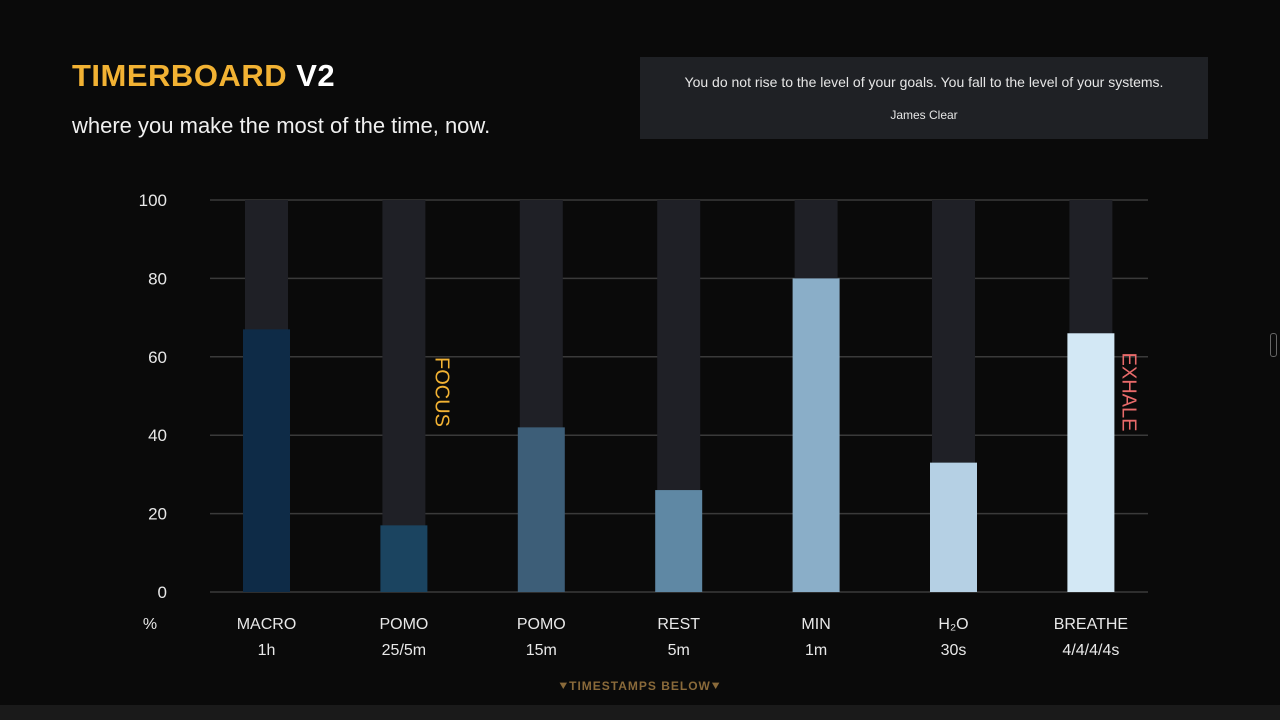 The height and width of the screenshot is (720, 1280). I want to click on x-tick-label: H₂O, so click(953, 624).